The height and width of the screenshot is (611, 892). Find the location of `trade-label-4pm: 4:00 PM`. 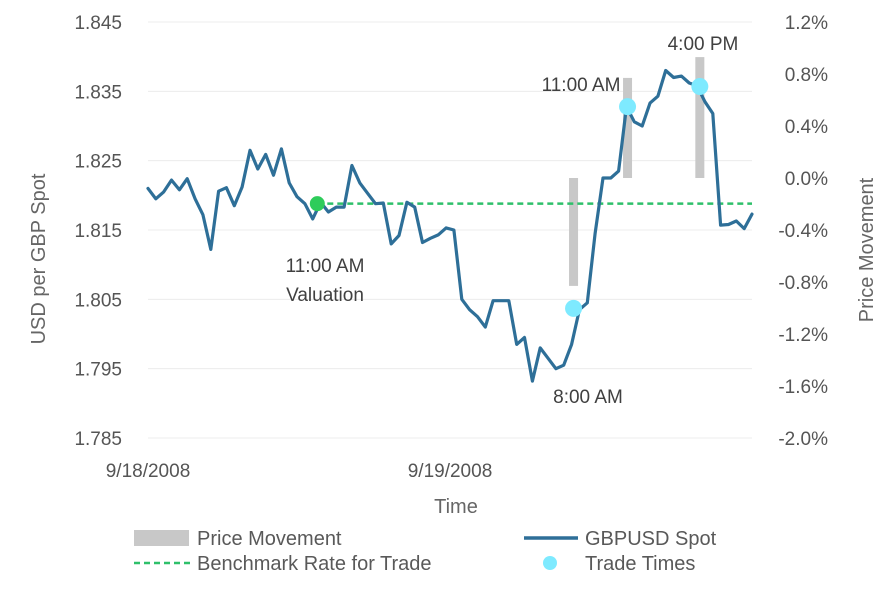

trade-label-4pm: 4:00 PM is located at coordinates (703, 44).